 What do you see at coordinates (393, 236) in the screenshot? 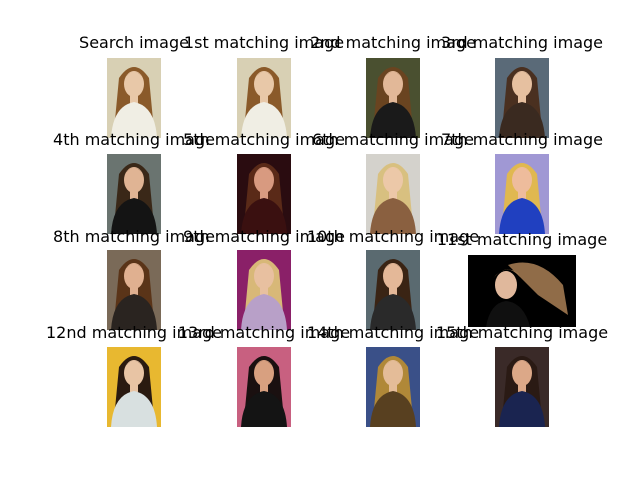
I see `image-title-10: 10th matching image` at bounding box center [393, 236].